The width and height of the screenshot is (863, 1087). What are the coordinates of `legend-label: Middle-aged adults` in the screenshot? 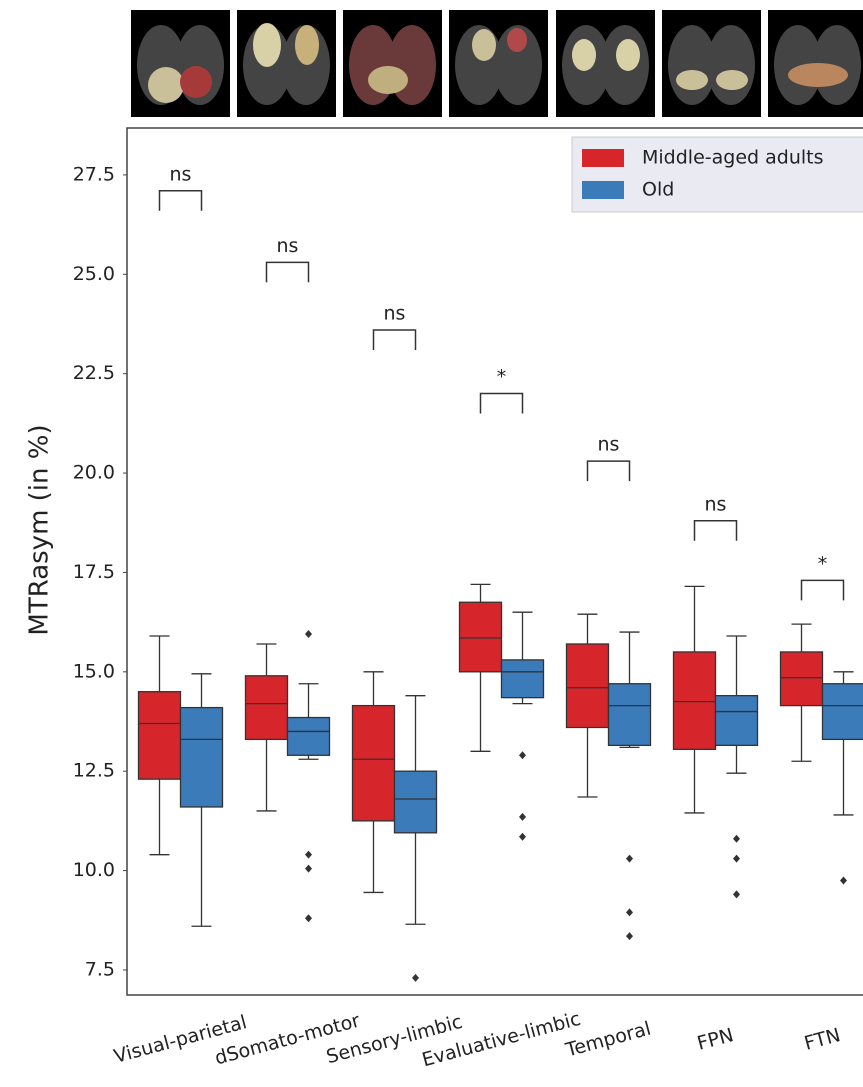 It's located at (732, 158).